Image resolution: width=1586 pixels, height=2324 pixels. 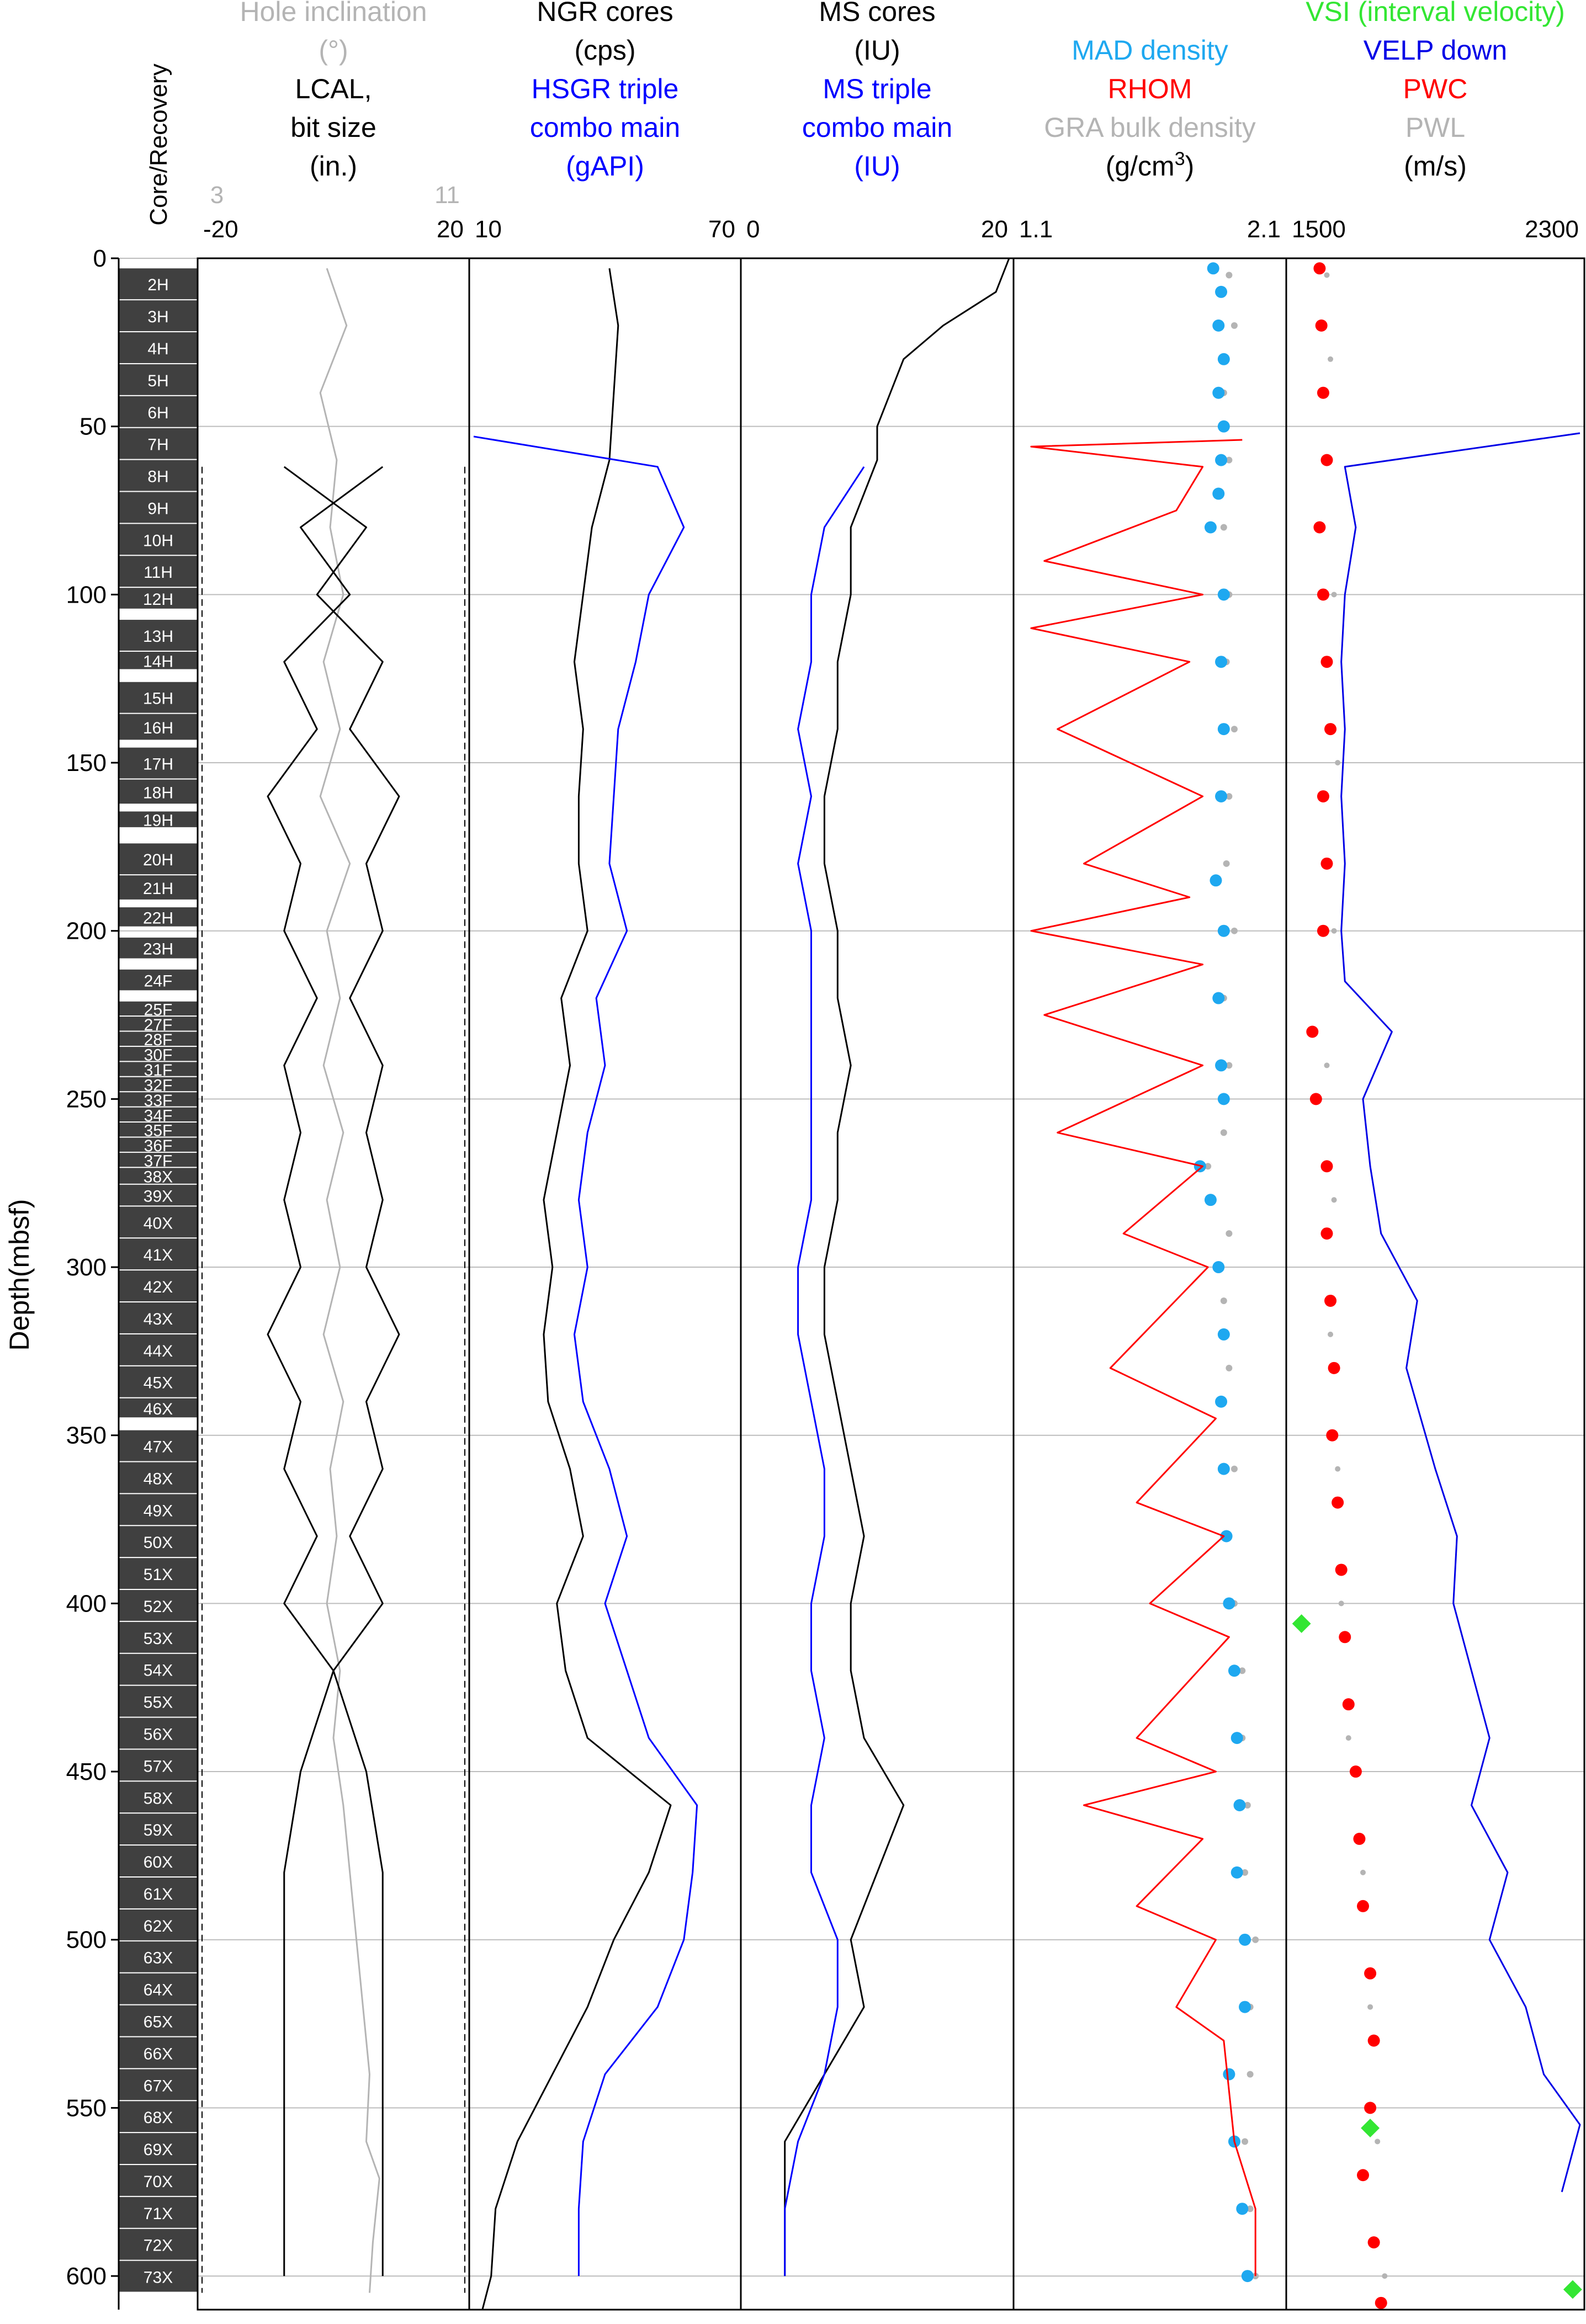 What do you see at coordinates (158, 728) in the screenshot?
I see `core-label: 16H` at bounding box center [158, 728].